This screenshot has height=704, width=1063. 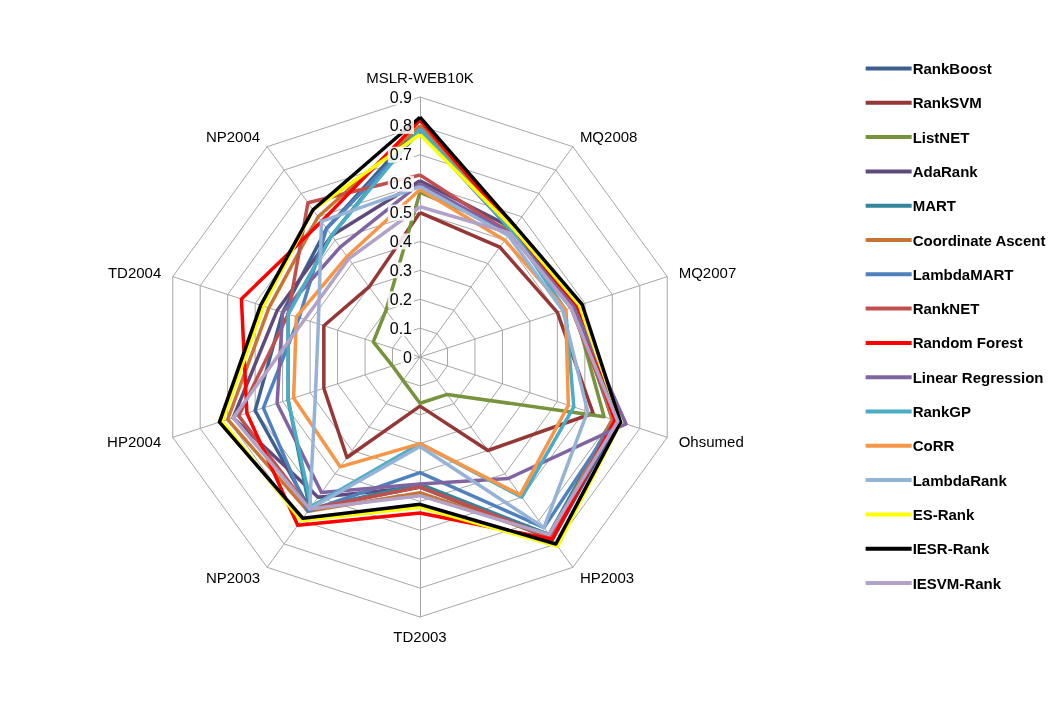 What do you see at coordinates (408, 357) in the screenshot?
I see `y-tick-label: 0` at bounding box center [408, 357].